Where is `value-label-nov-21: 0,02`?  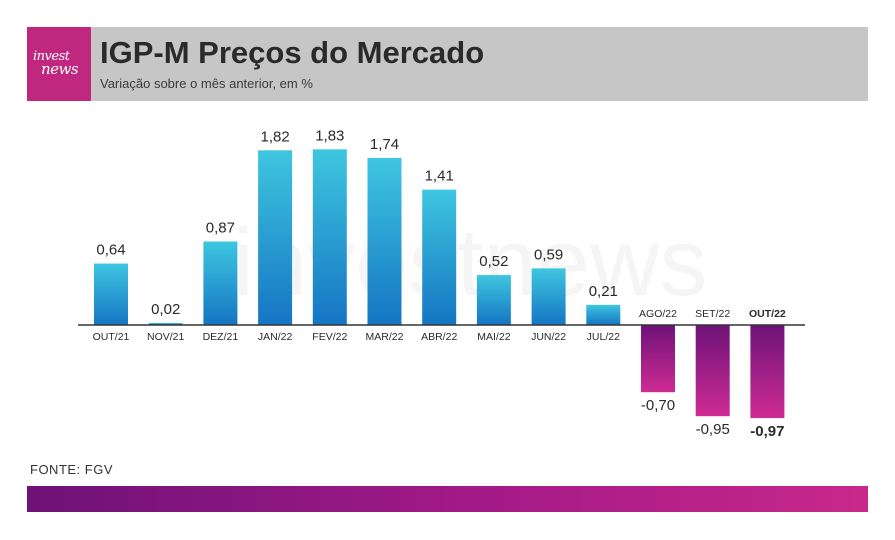 value-label-nov-21: 0,02 is located at coordinates (165, 309).